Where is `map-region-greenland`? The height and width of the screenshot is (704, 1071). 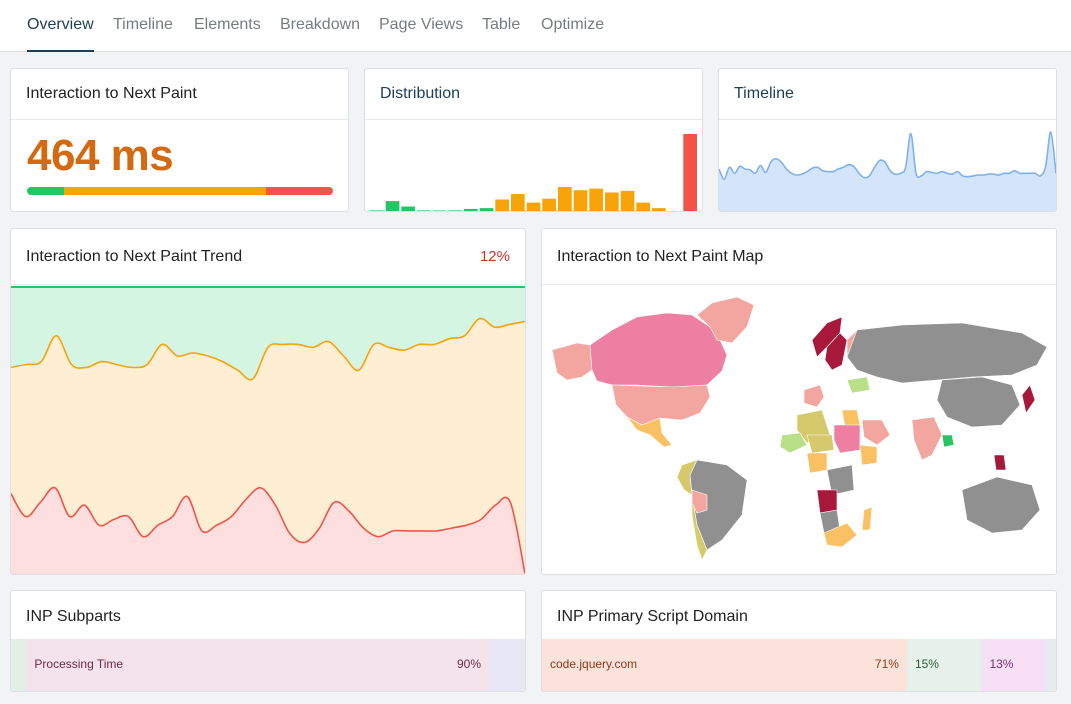 map-region-greenland is located at coordinates (725, 320).